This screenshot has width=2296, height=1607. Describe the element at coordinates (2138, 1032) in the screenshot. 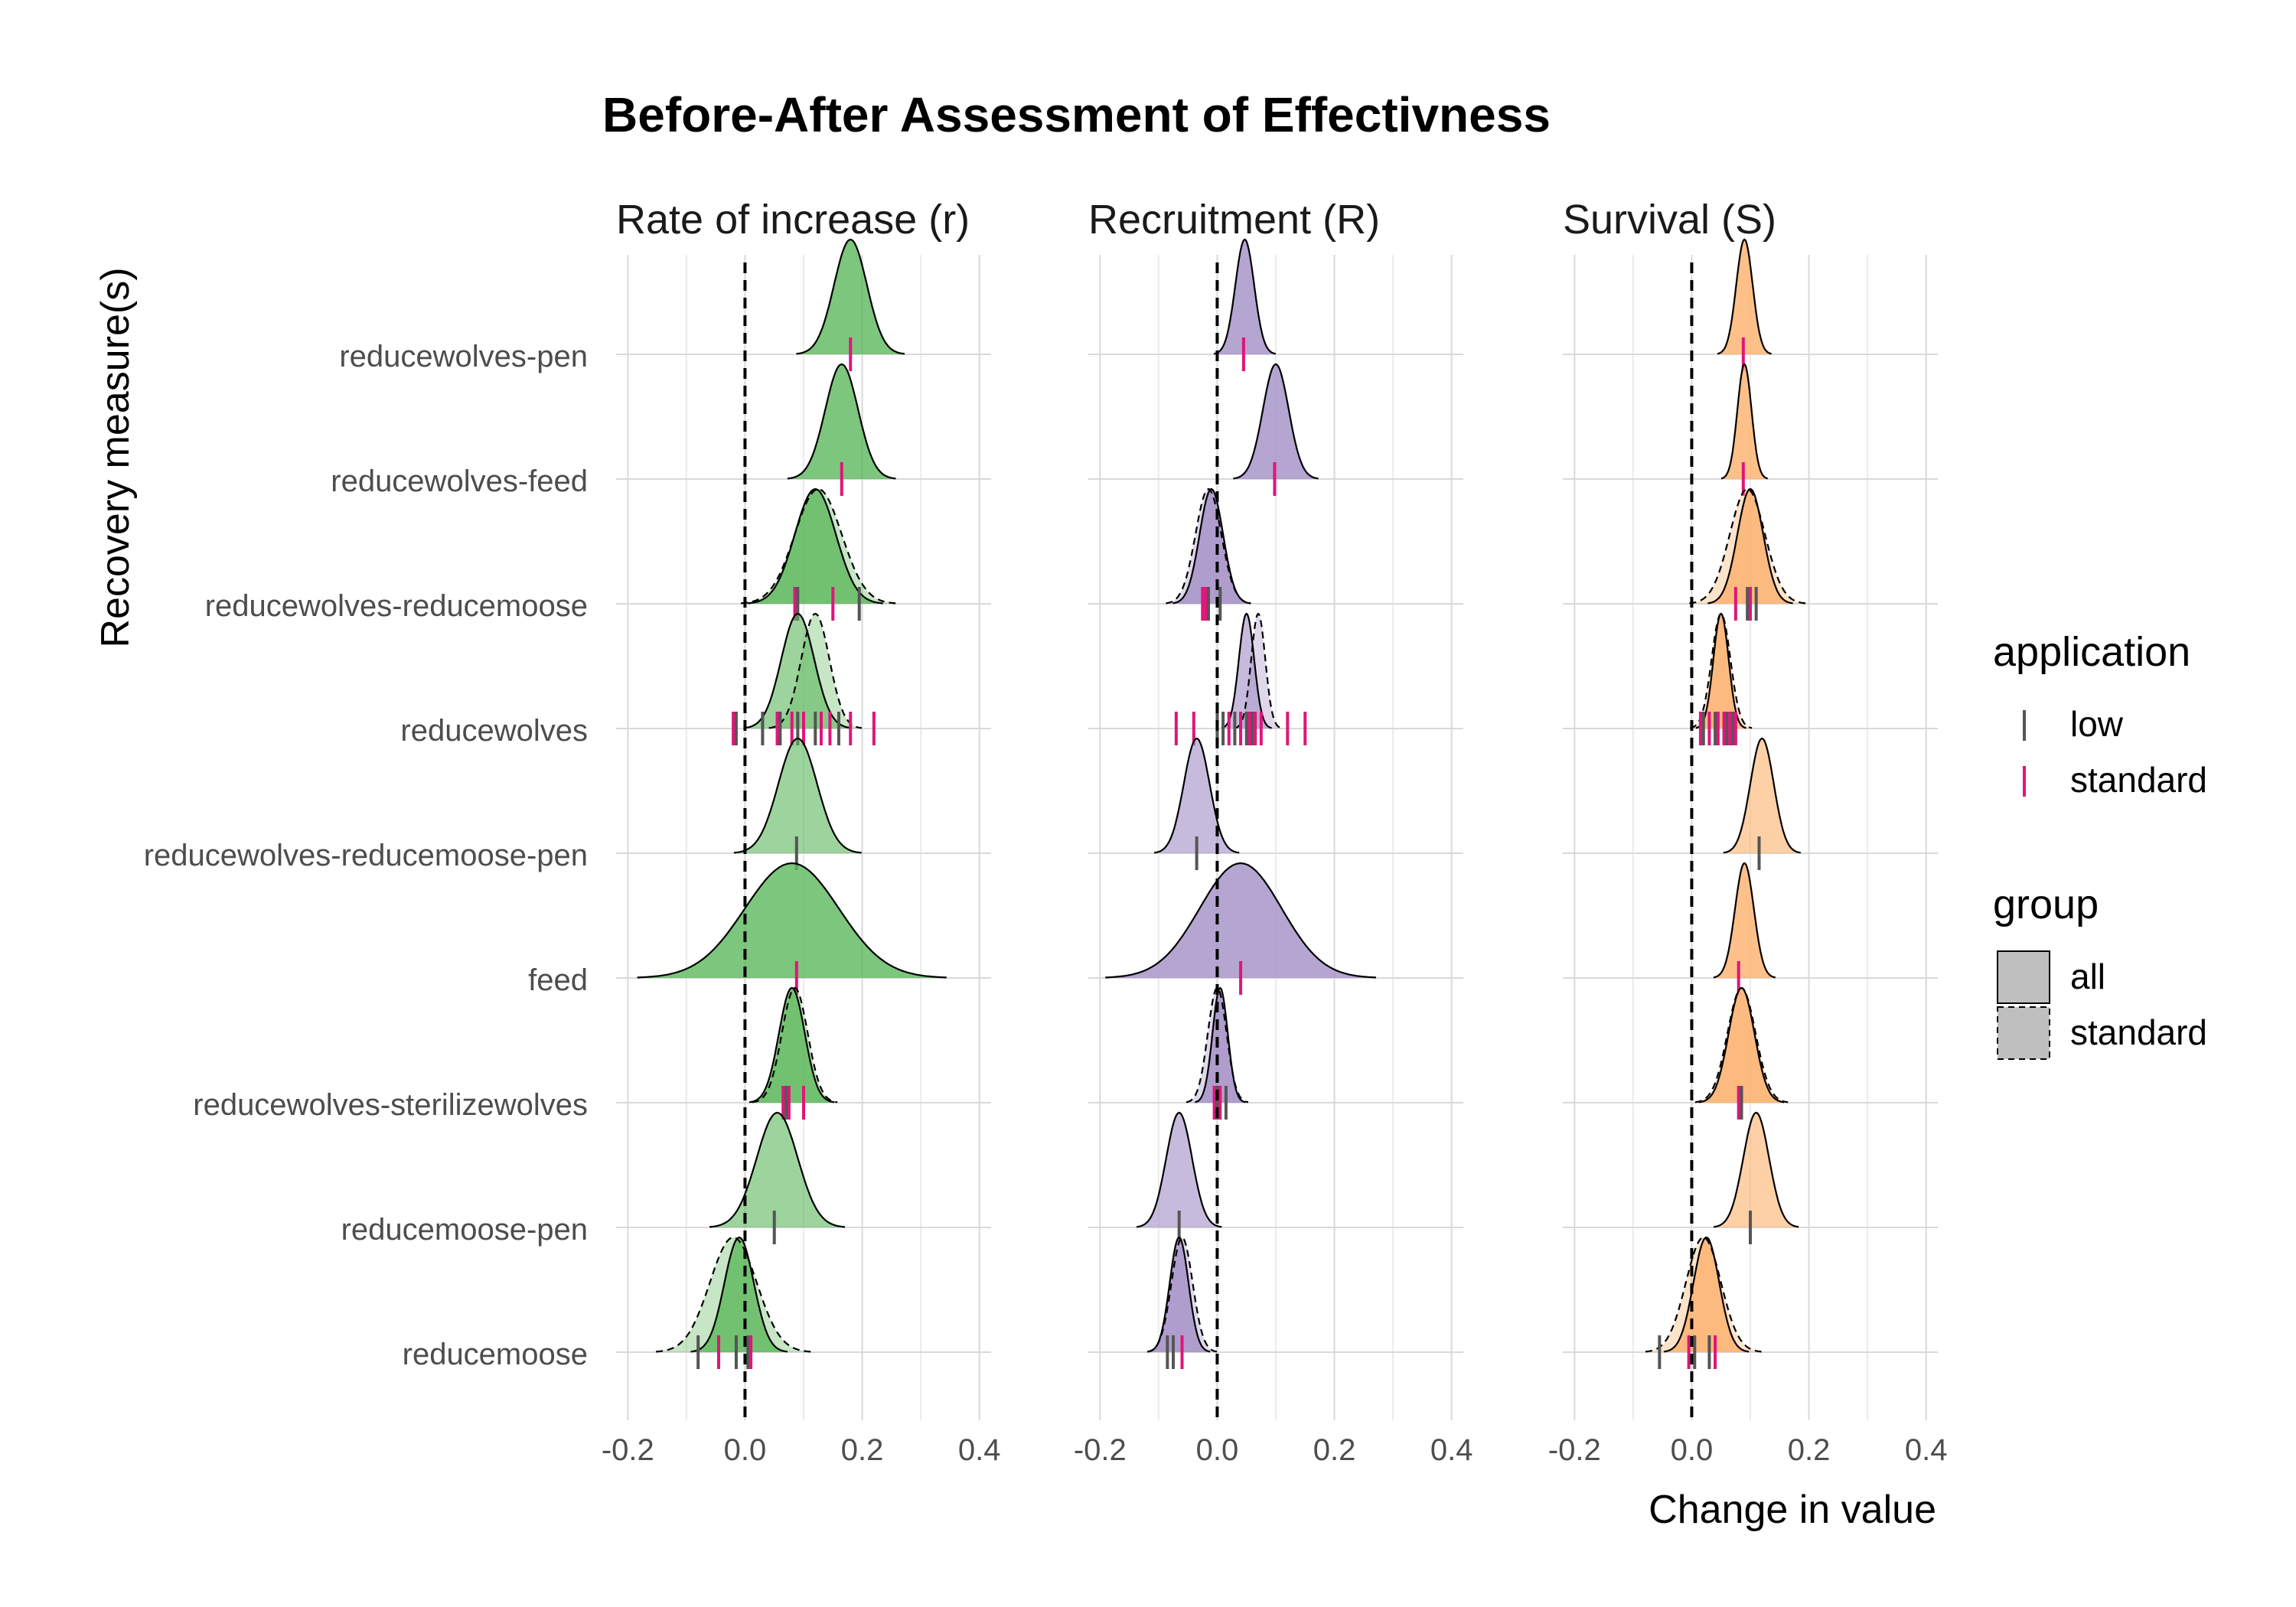

I see `legend-group-standard: standard` at that location.